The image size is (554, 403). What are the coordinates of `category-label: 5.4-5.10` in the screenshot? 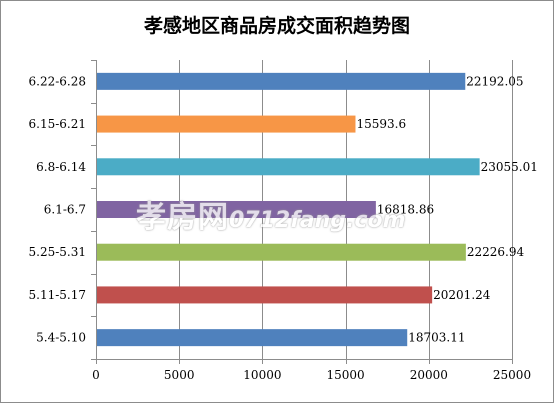 It's located at (61, 338).